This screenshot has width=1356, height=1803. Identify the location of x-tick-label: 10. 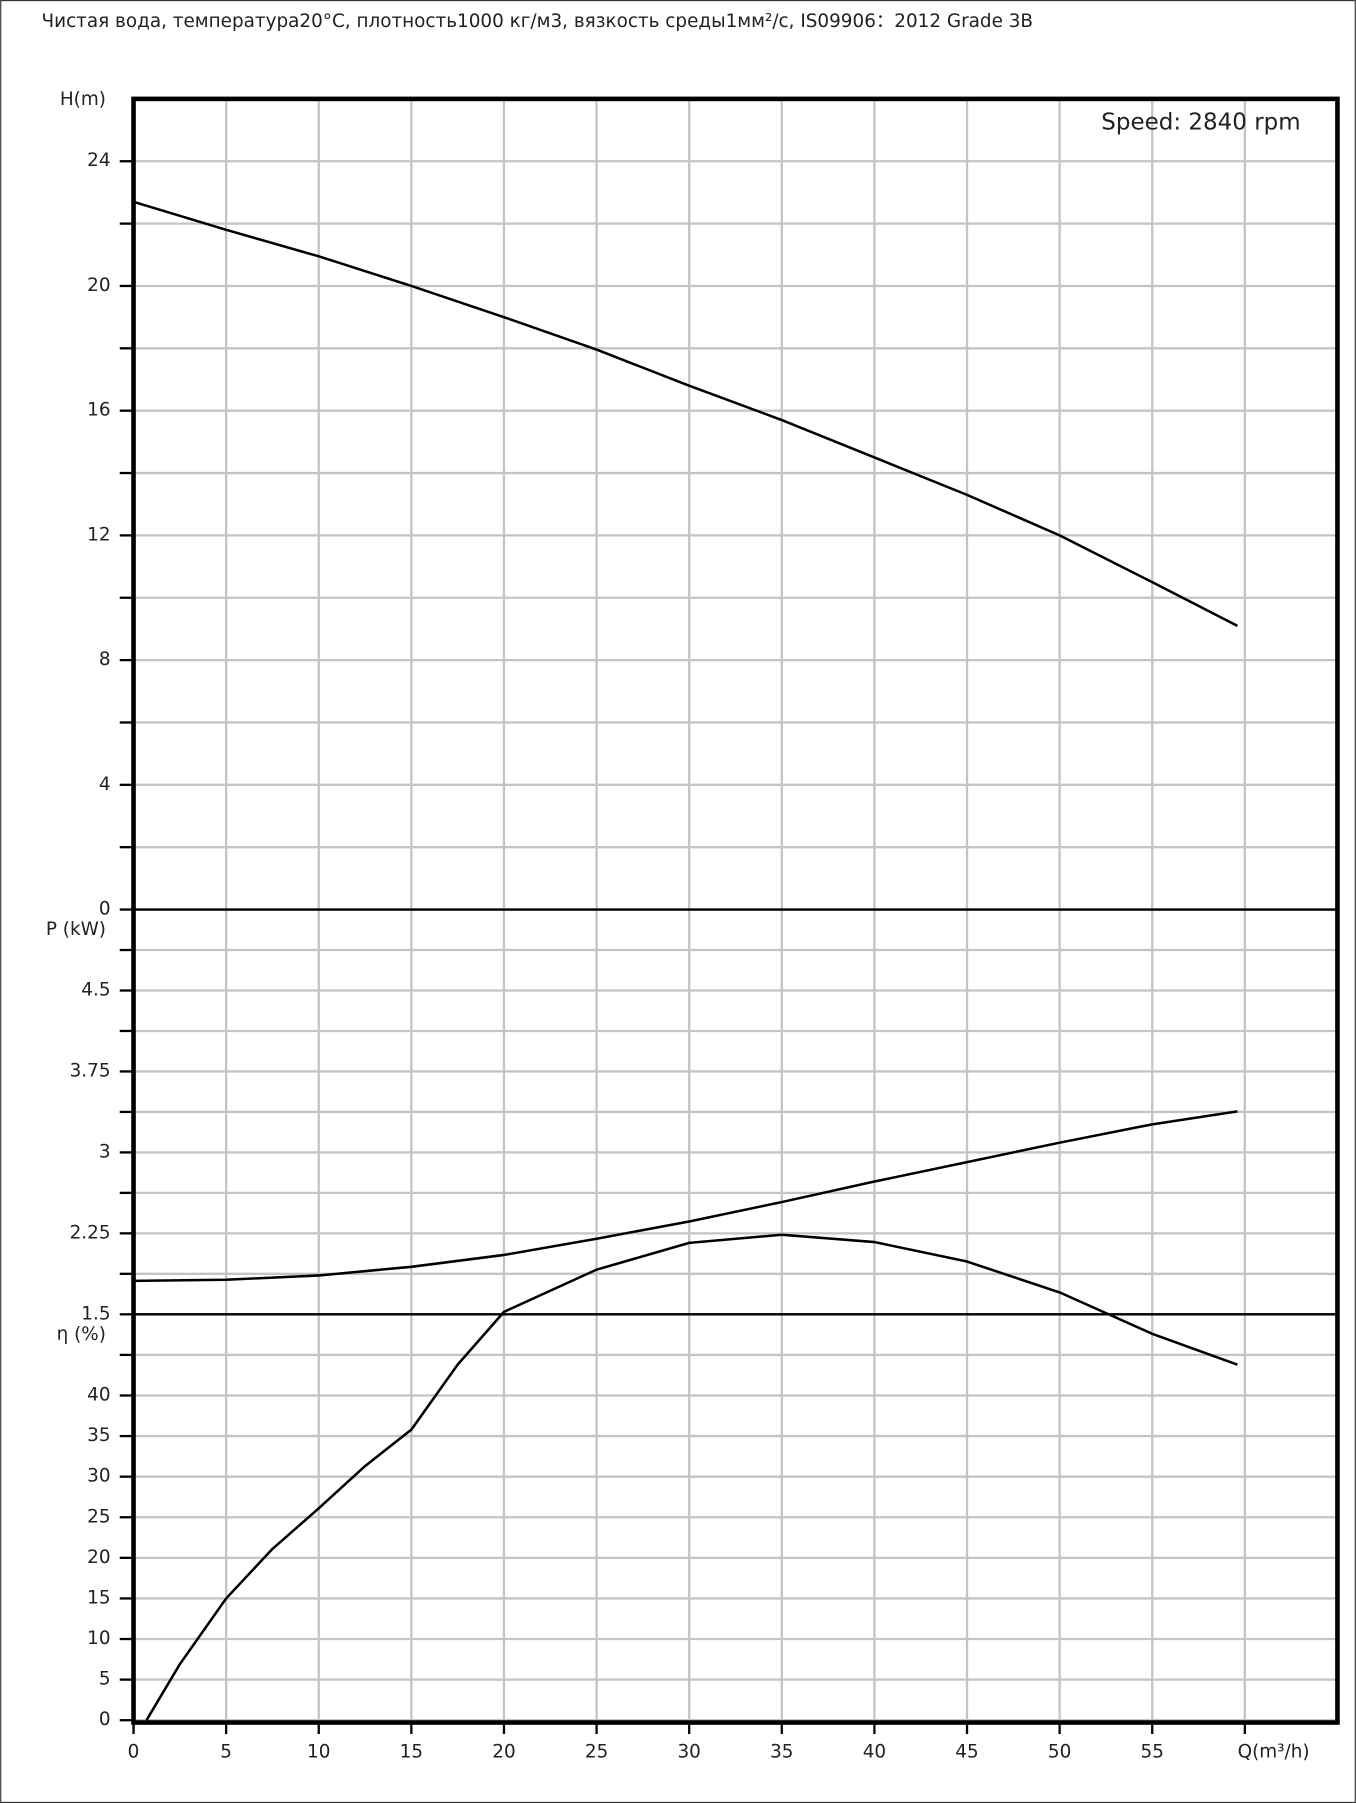
(318, 1751).